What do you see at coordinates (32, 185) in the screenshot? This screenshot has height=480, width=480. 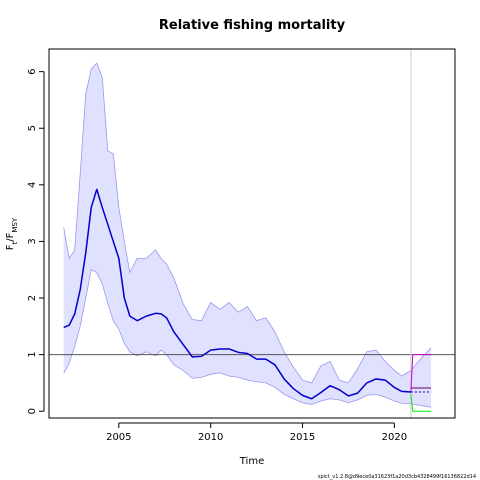 I see `y-tick-label-4: 4` at bounding box center [32, 185].